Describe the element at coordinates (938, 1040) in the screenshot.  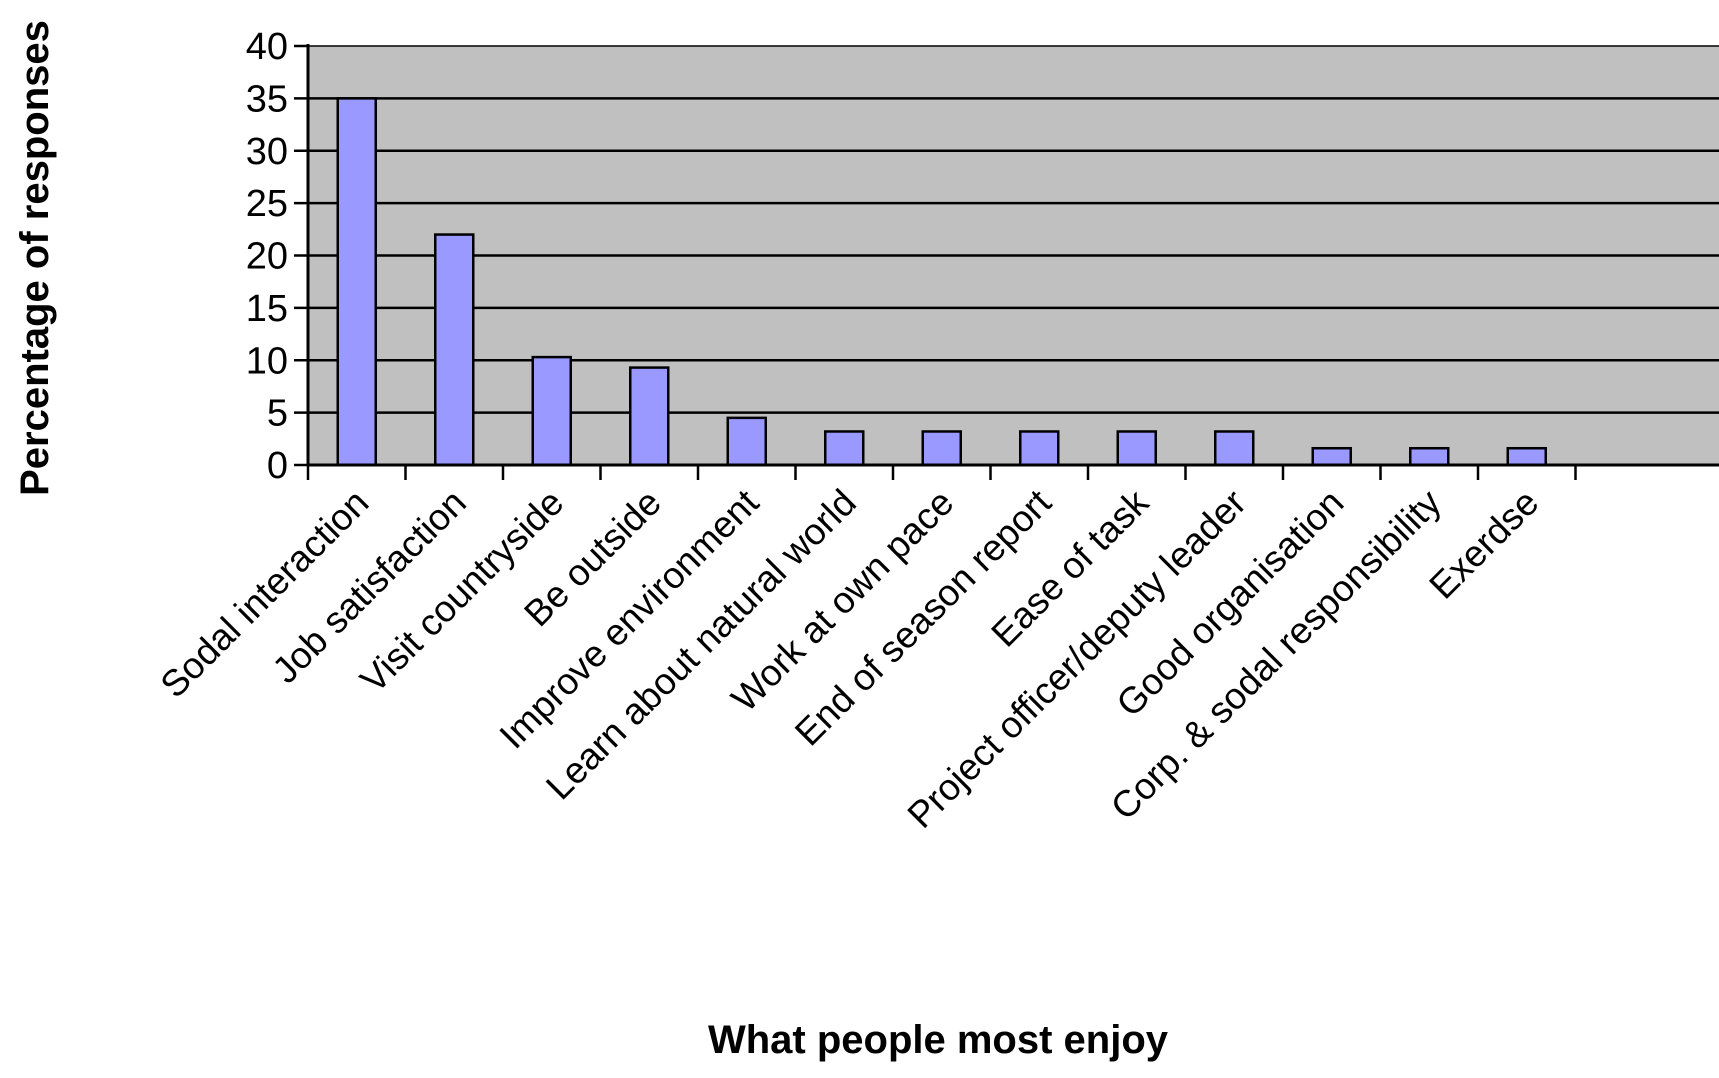
I see `x-axis-title: What people most enjoy` at that location.